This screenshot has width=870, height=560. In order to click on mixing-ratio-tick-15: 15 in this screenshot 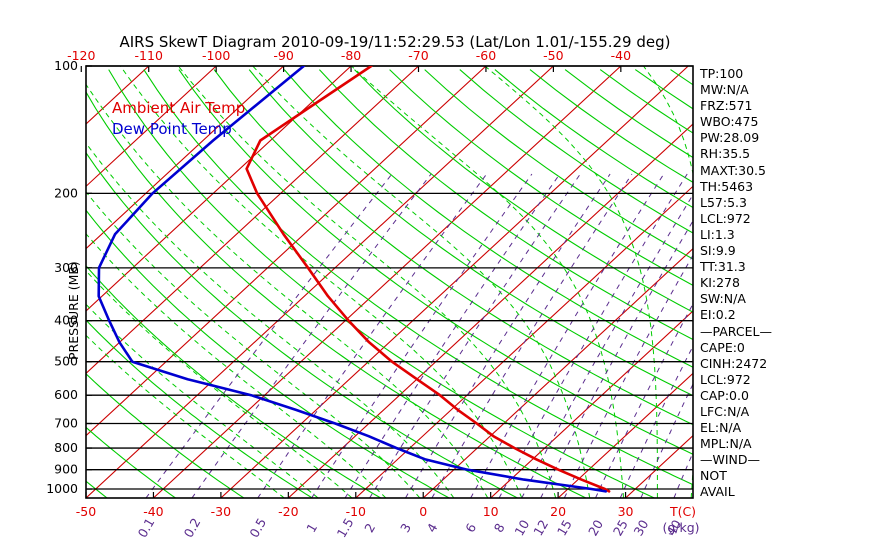, I will do `click(564, 527)`.